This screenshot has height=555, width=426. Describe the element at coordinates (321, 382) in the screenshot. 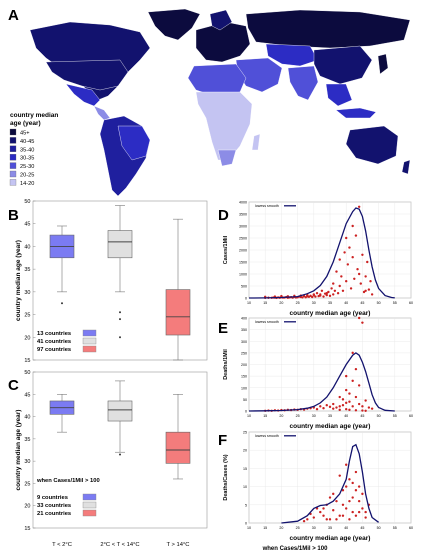

I see `lowess-smooth-line` at that location.